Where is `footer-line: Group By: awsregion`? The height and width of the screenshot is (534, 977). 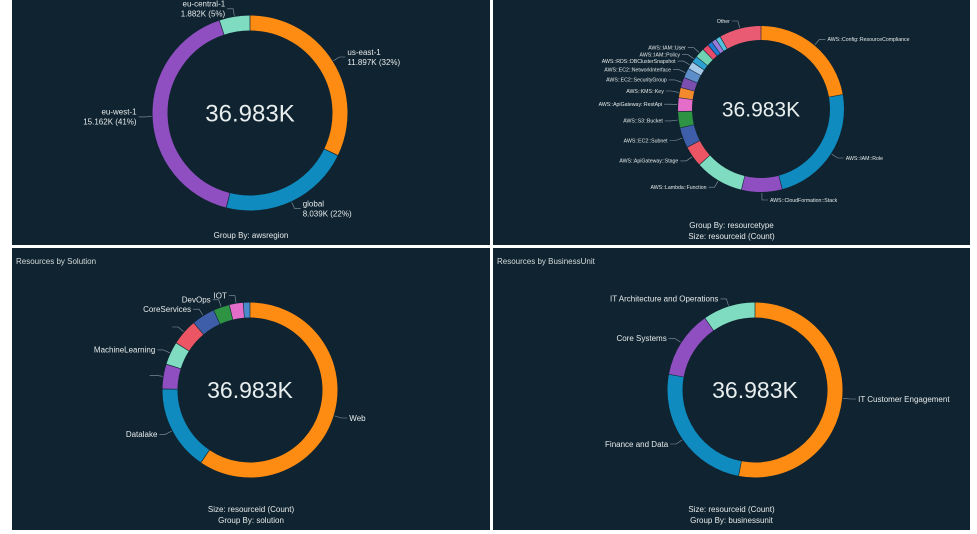 footer-line: Group By: awsregion is located at coordinates (251, 235).